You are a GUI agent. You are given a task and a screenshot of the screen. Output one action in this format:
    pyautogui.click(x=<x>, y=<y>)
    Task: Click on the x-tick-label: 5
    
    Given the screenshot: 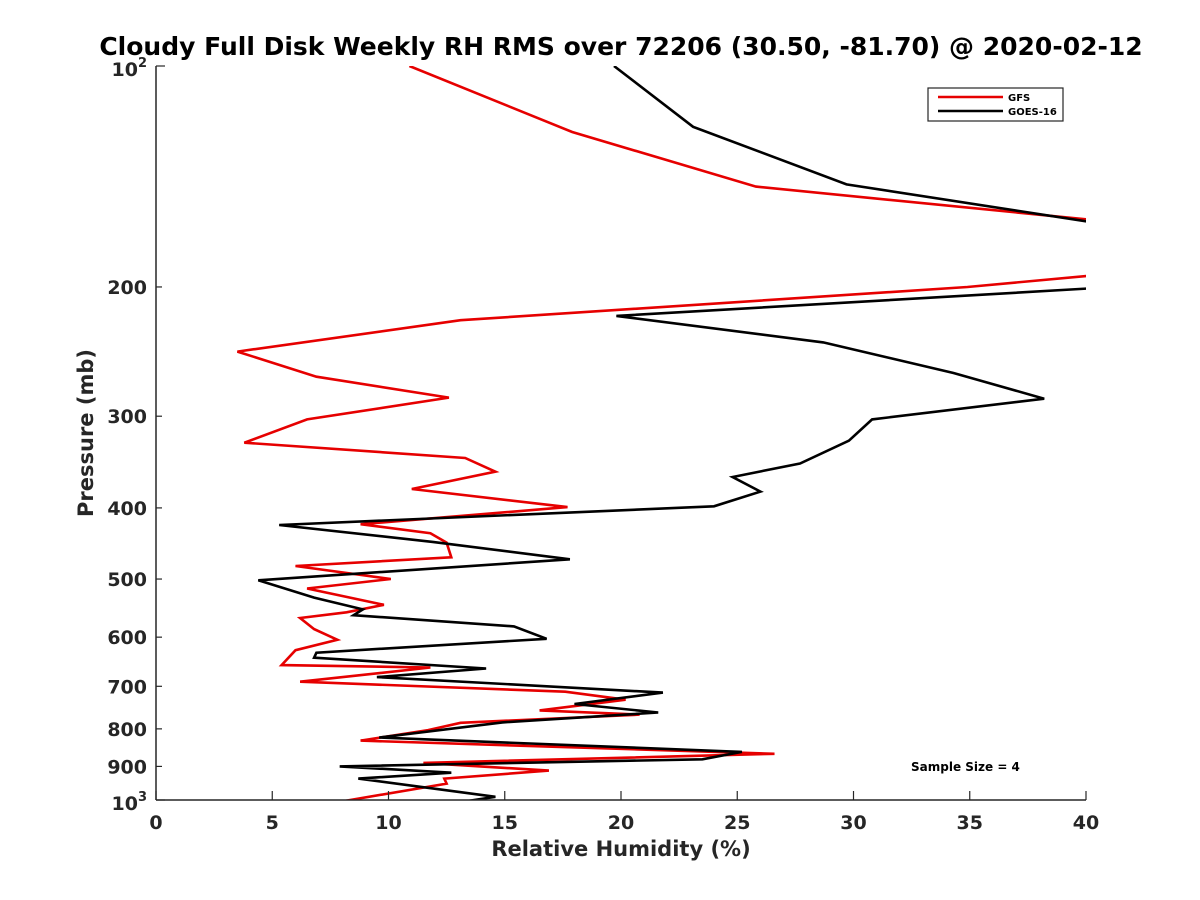 What is the action you would take?
    pyautogui.click(x=272, y=823)
    